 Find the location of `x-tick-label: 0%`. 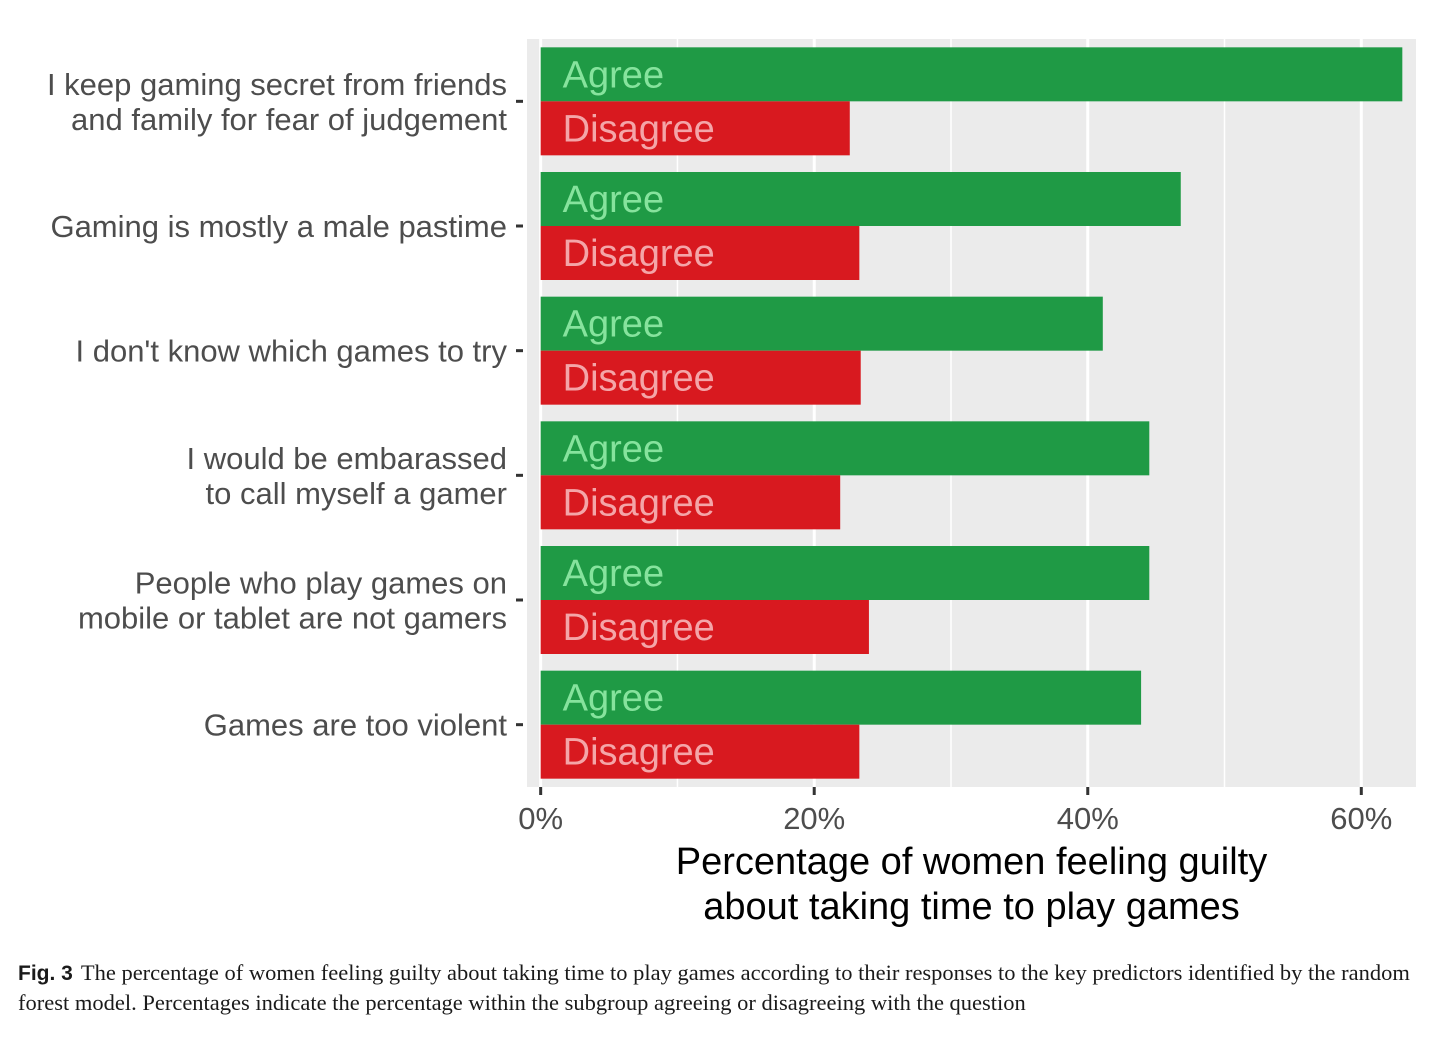

x-tick-label: 0% is located at coordinates (540, 818).